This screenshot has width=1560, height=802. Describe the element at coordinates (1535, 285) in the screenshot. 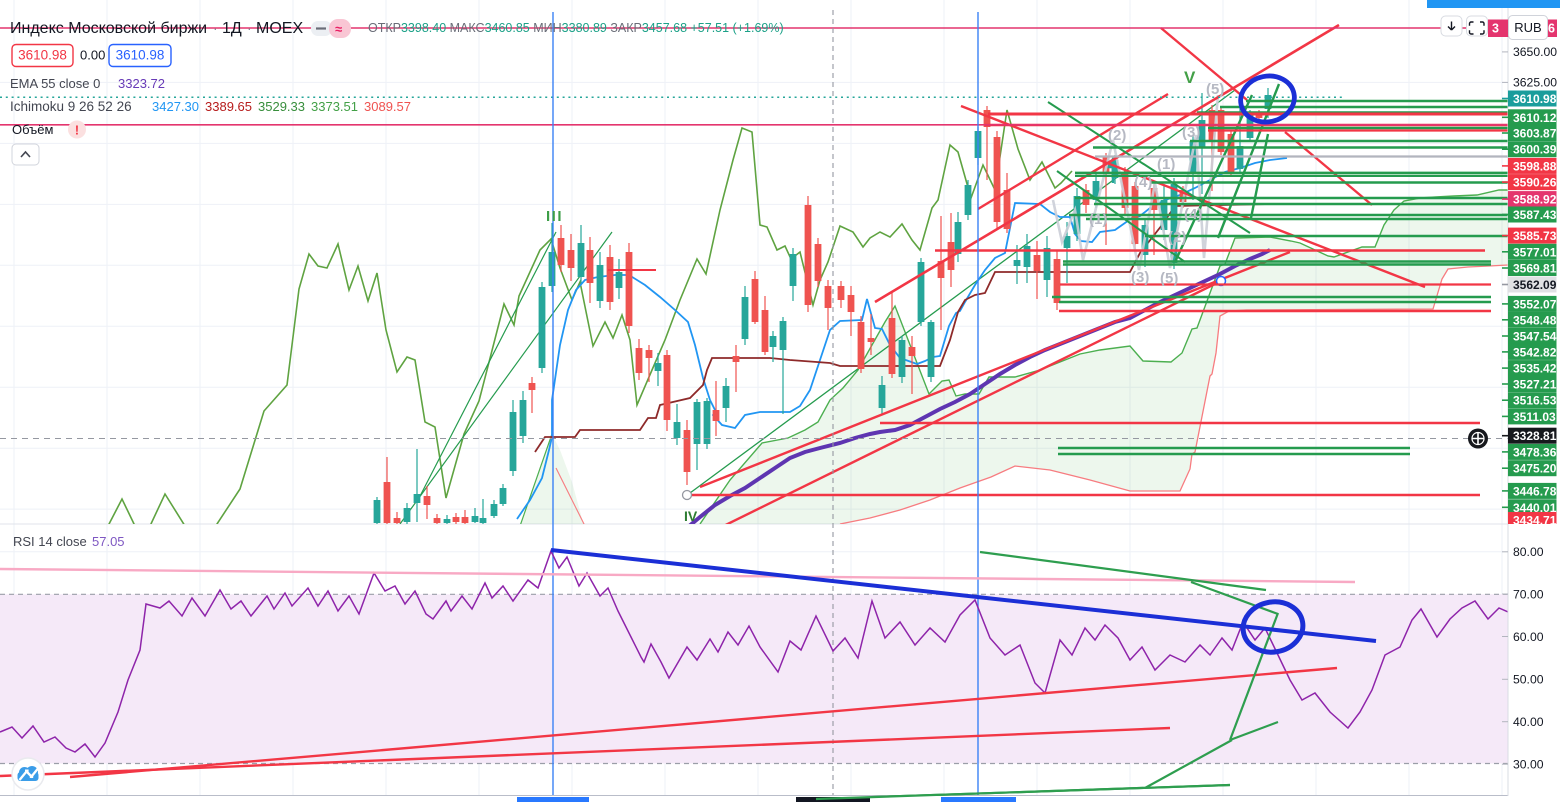

I see `svg-text: 3562.09` at that location.